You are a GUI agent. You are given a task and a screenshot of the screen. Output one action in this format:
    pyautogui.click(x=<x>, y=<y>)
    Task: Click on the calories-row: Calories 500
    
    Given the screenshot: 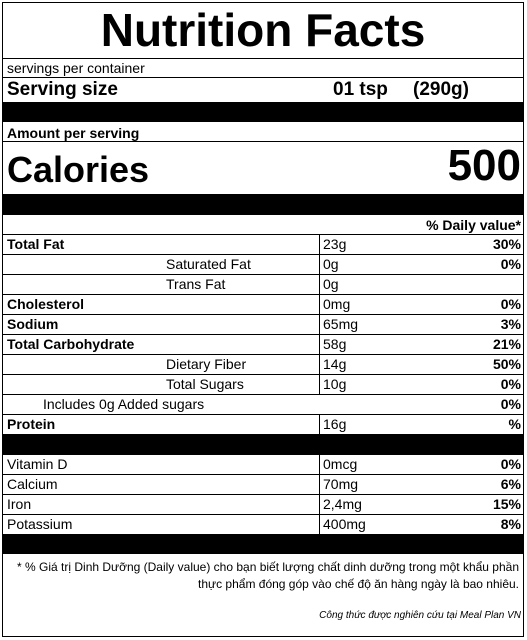 What is the action you would take?
    pyautogui.click(x=263, y=167)
    